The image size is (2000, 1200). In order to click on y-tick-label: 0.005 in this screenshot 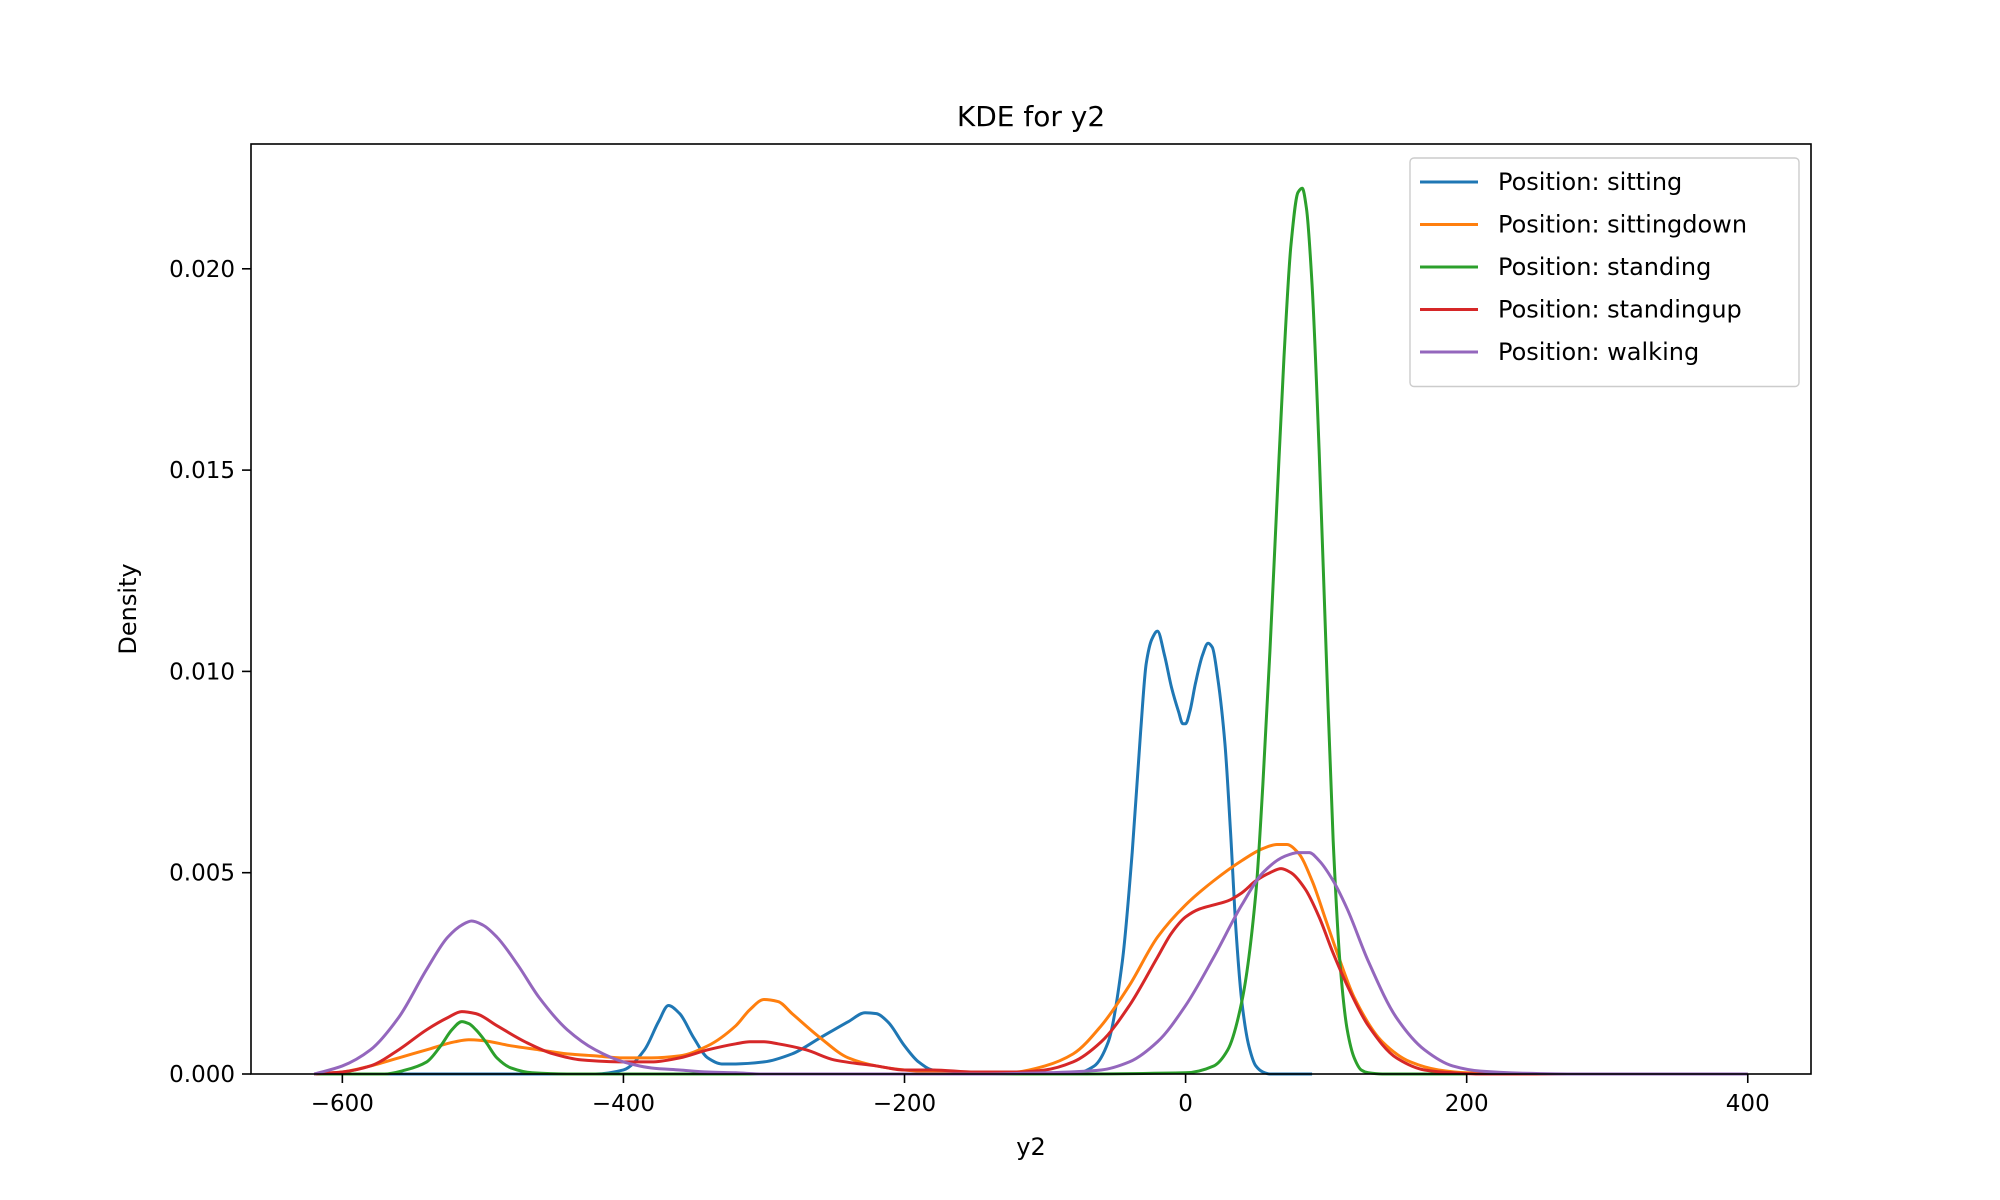, I will do `click(202, 874)`.